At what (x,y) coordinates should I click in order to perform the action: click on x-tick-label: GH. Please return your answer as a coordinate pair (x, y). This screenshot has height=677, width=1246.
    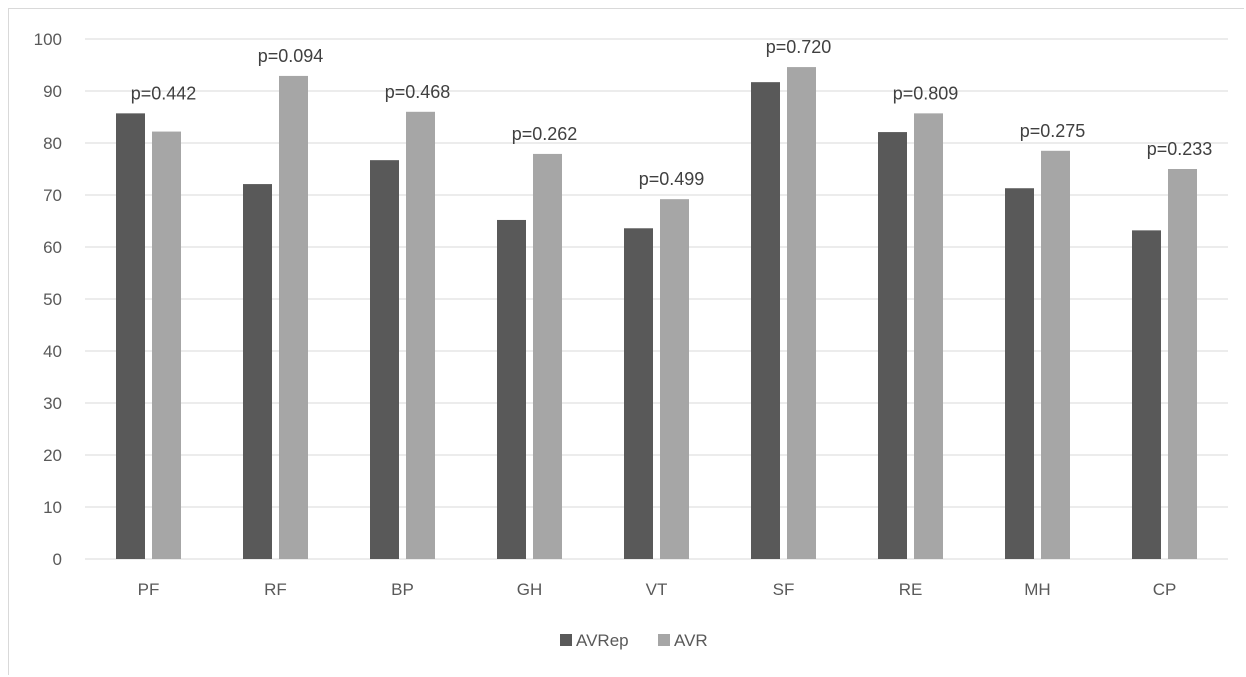
    Looking at the image, I should click on (530, 589).